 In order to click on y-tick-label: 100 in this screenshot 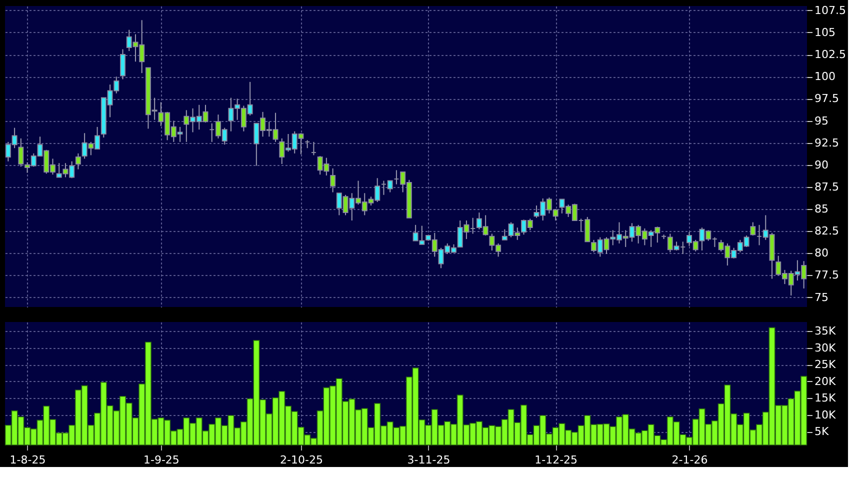, I will do `click(825, 77)`.